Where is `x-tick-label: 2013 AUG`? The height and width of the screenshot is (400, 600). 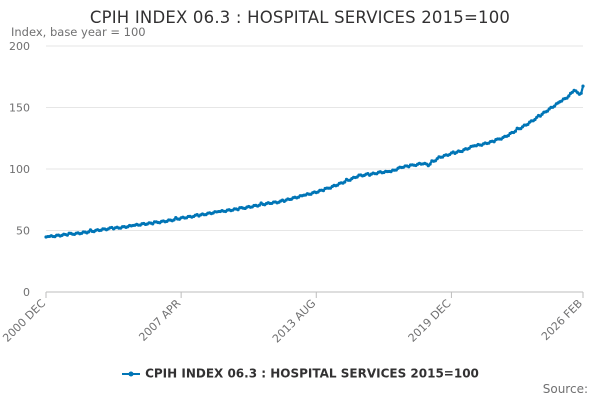
x-tick-label: 2013 AUG is located at coordinates (294, 321).